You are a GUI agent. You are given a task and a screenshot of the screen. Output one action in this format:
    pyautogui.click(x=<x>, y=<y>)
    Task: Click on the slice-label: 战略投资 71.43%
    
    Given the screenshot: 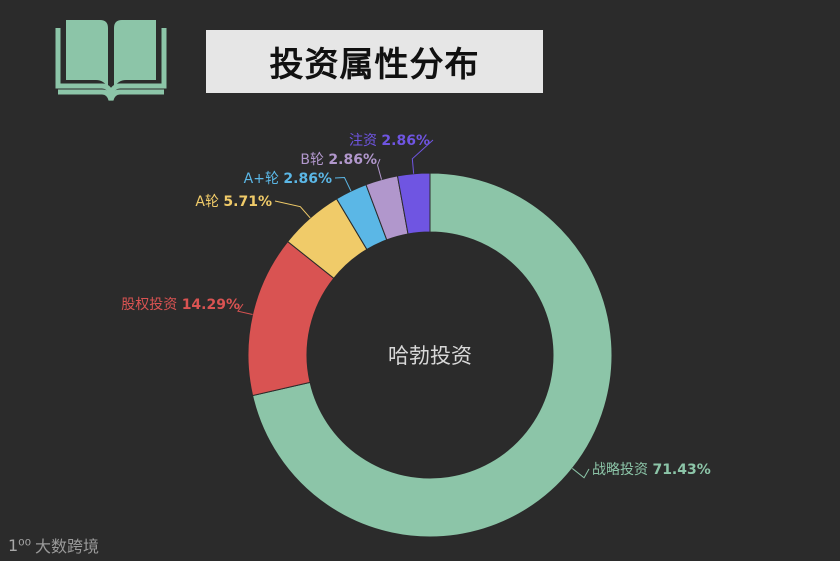 What is the action you would take?
    pyautogui.click(x=651, y=470)
    